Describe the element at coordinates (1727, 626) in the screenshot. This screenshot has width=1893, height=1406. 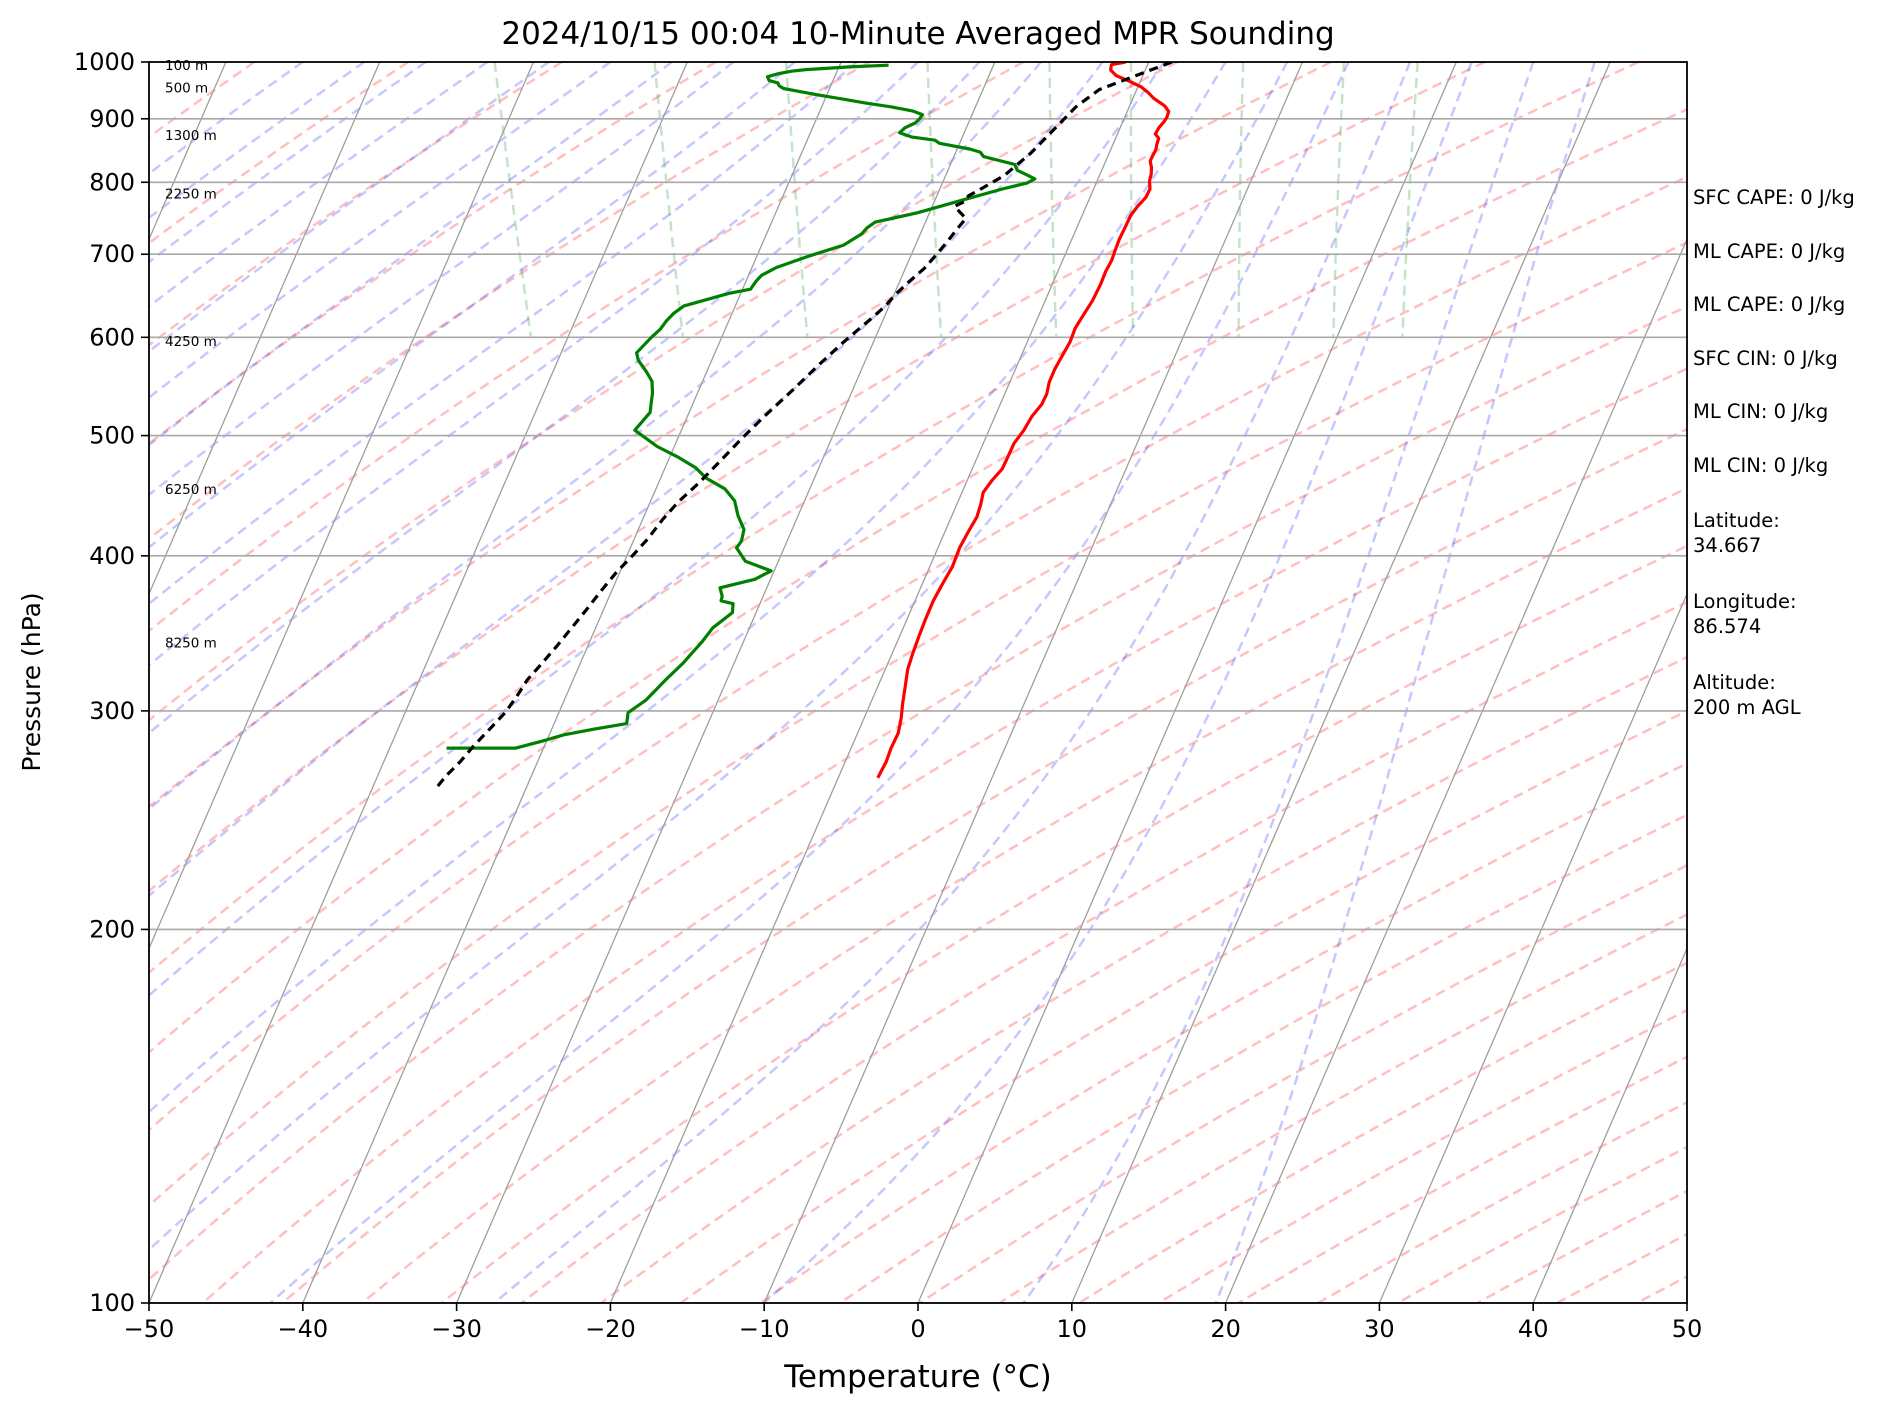
I see `longitude-value: 86.574` at that location.